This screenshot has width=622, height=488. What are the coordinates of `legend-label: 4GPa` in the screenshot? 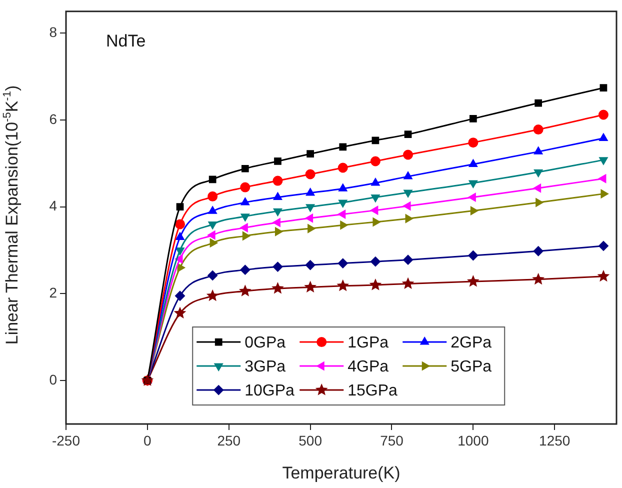 It's located at (368, 367).